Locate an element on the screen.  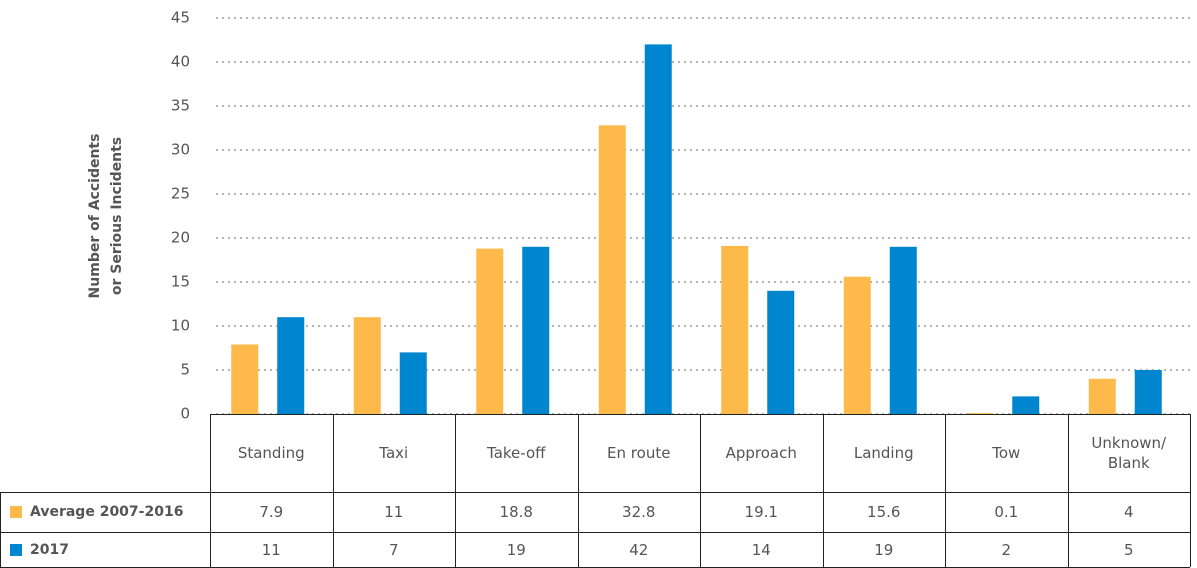
legend-entry: Average 2007-2016 is located at coordinates (105, 512).